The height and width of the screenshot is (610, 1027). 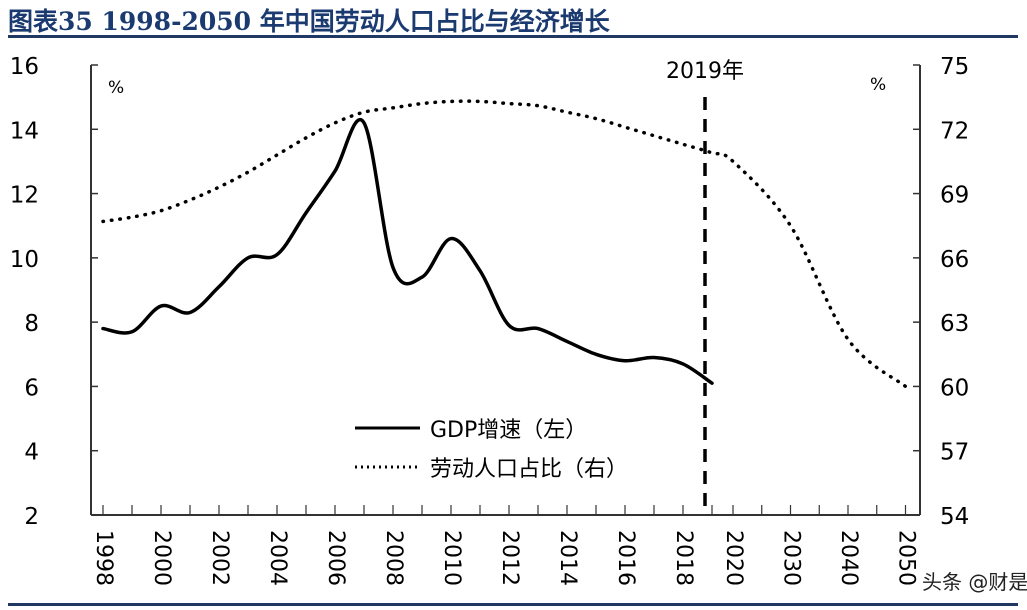 What do you see at coordinates (954, 196) in the screenshot?
I see `right-tick-label: 69` at bounding box center [954, 196].